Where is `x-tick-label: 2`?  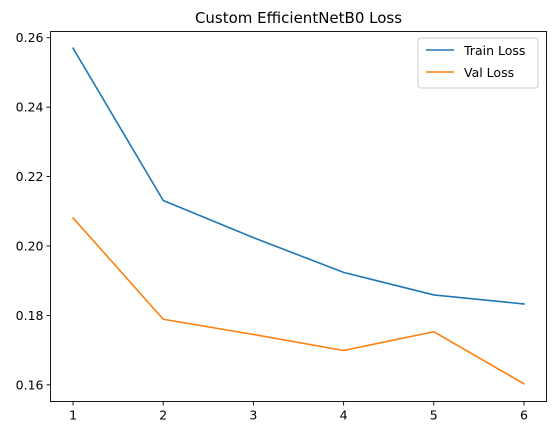
x-tick-label: 2 is located at coordinates (163, 415).